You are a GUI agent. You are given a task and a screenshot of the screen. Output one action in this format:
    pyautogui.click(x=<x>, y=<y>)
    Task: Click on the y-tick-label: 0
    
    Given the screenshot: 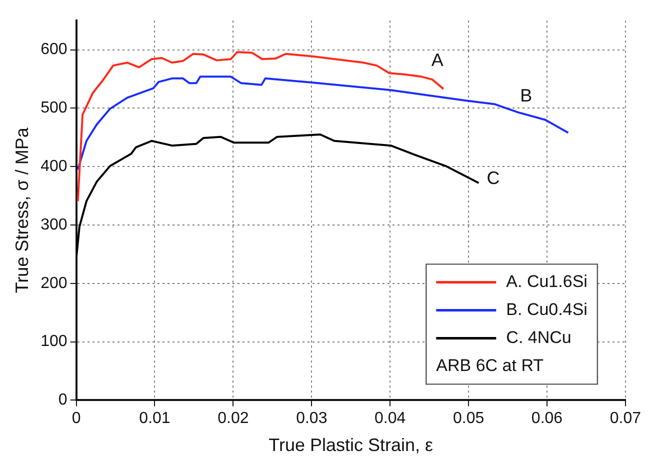 What is the action you would take?
    pyautogui.click(x=63, y=400)
    